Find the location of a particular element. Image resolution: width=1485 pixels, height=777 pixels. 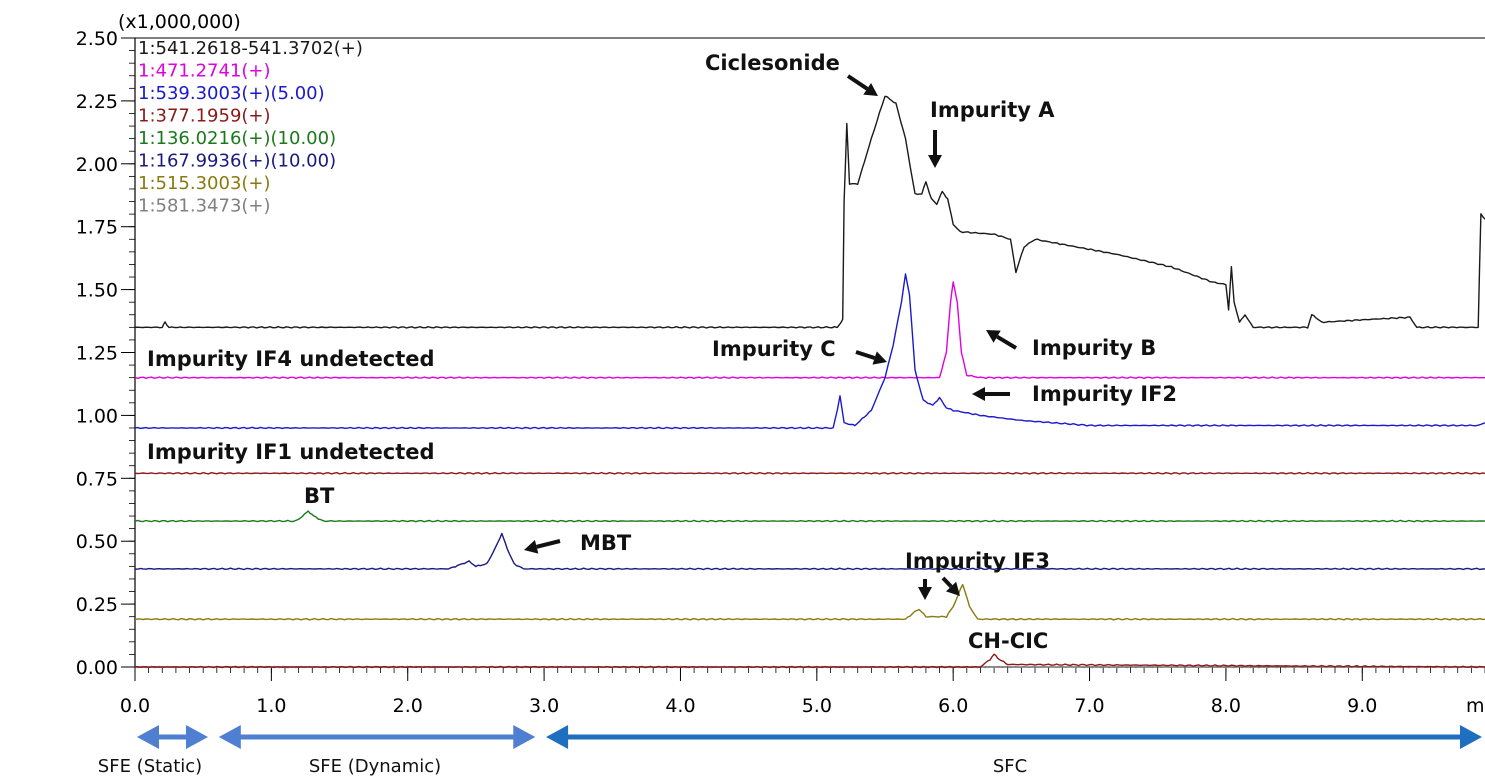

legend-entry: 1:167.9936(+)(10.00) is located at coordinates (237, 161).